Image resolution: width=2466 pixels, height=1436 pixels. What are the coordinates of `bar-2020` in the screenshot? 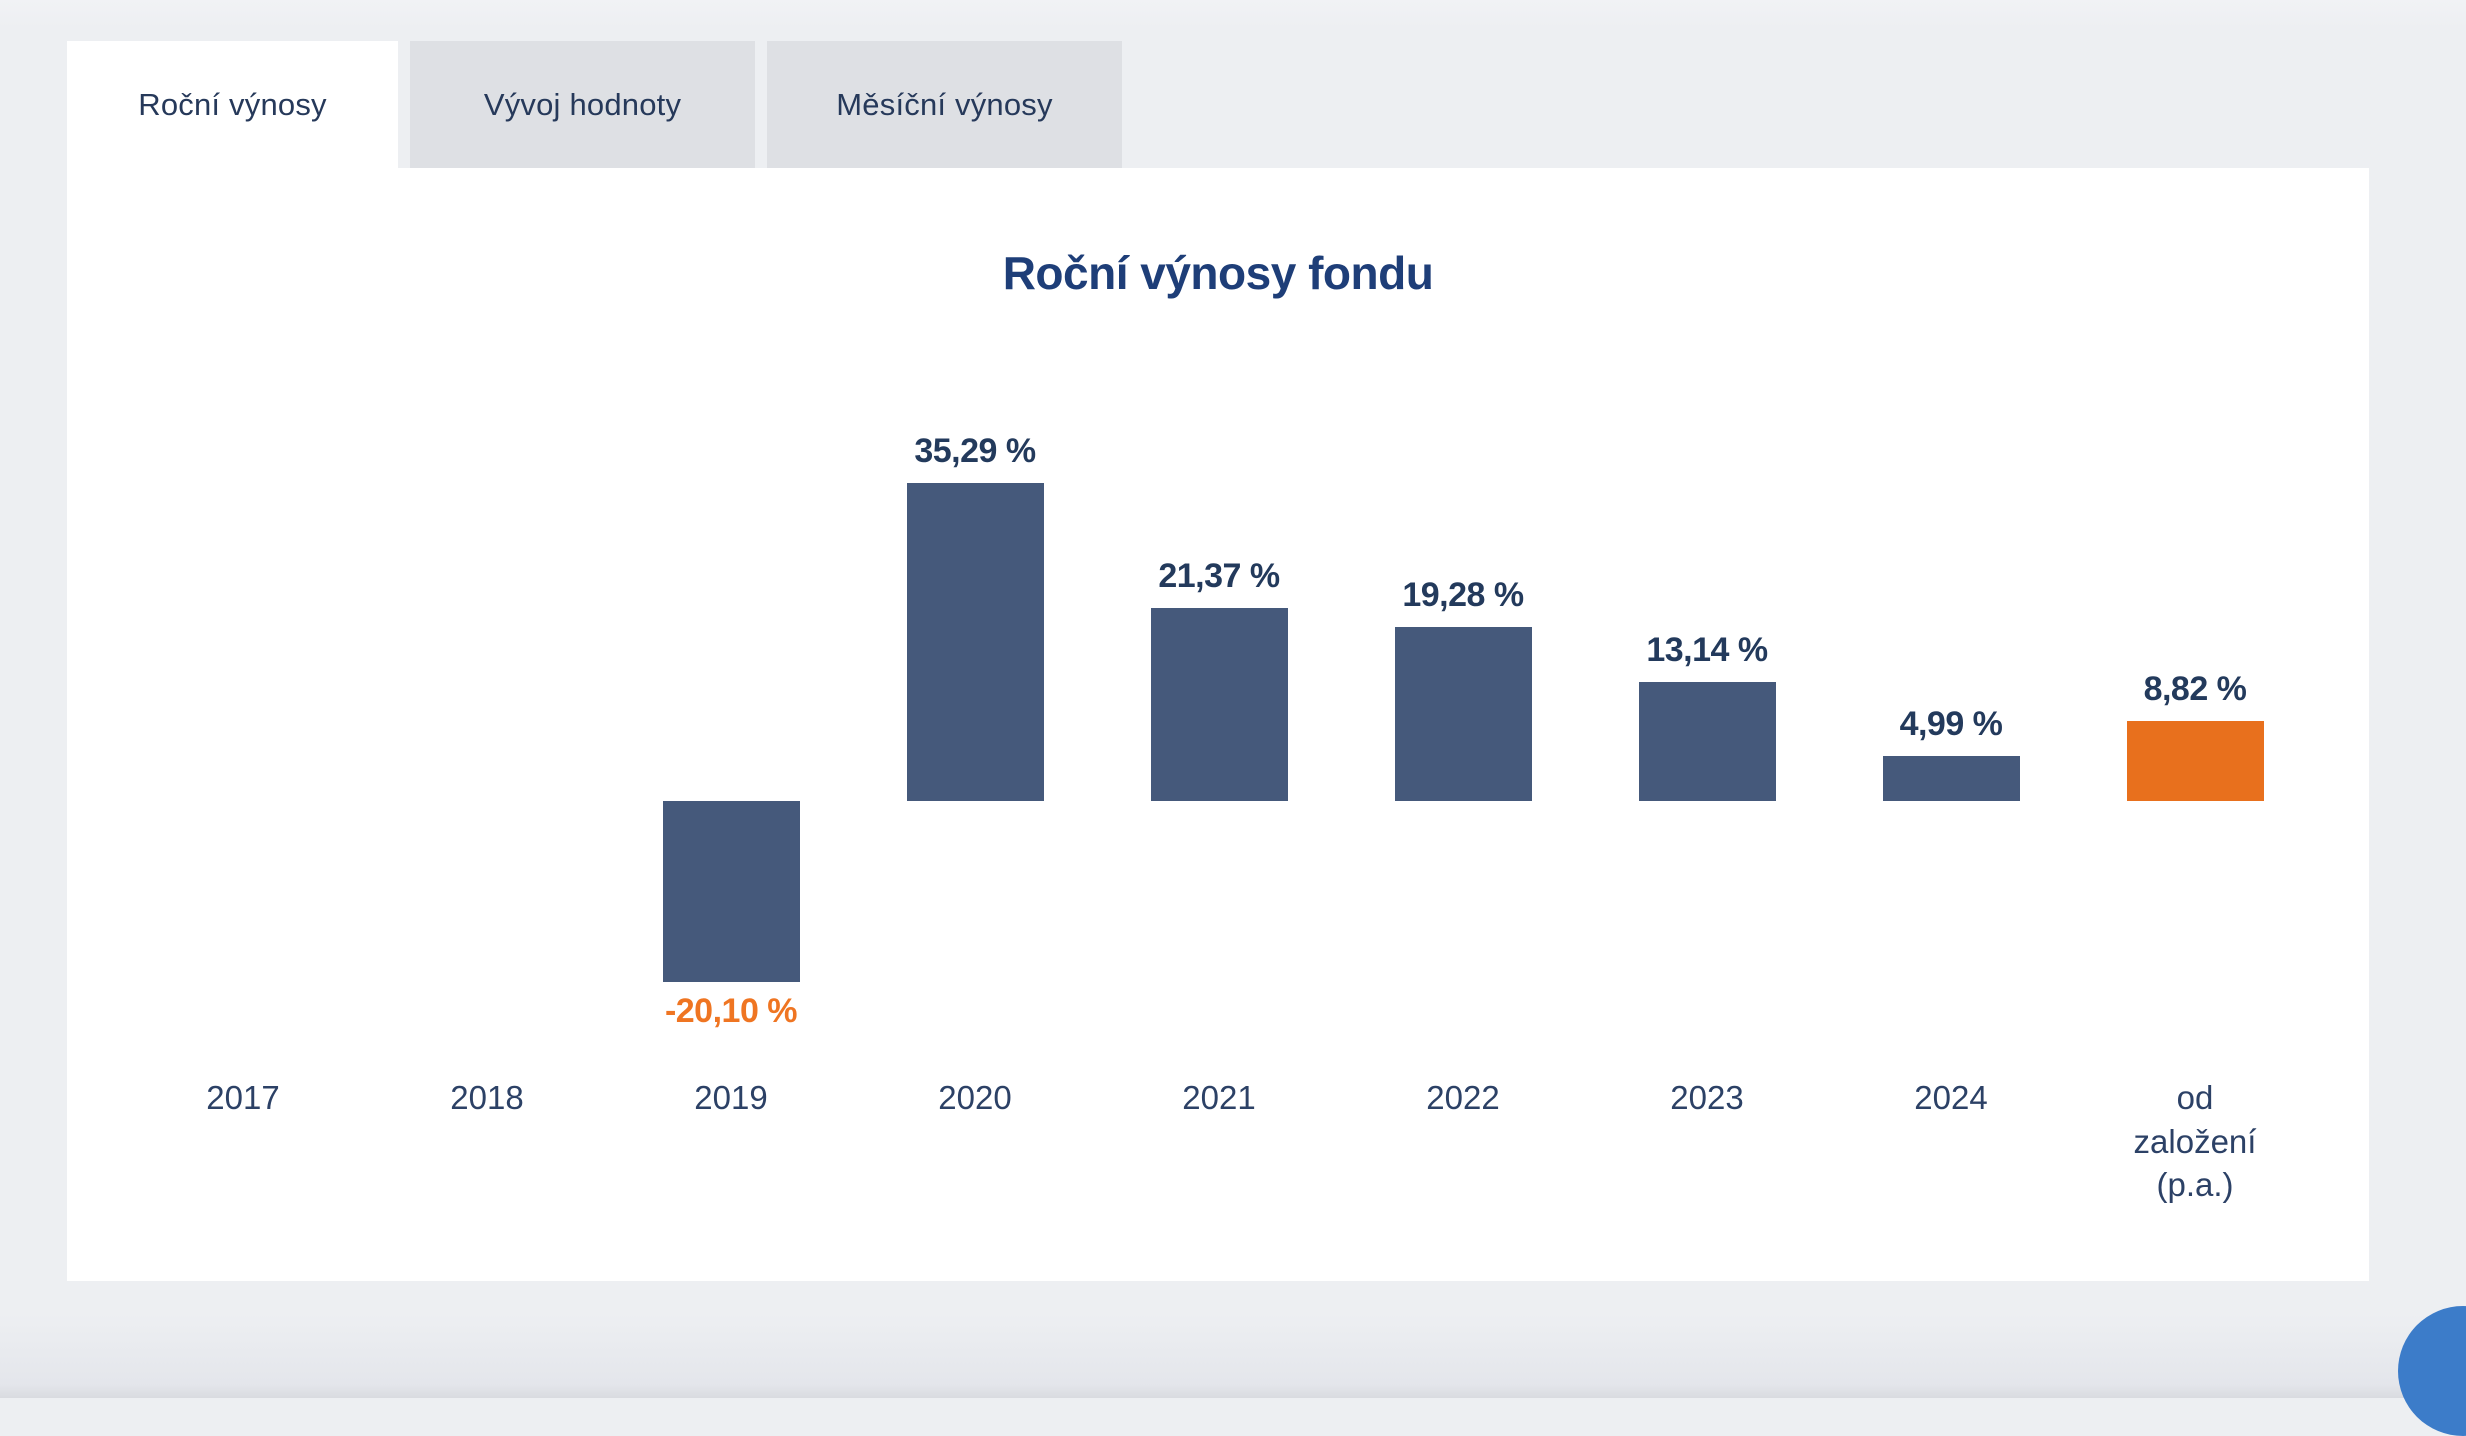 It's located at (975, 642).